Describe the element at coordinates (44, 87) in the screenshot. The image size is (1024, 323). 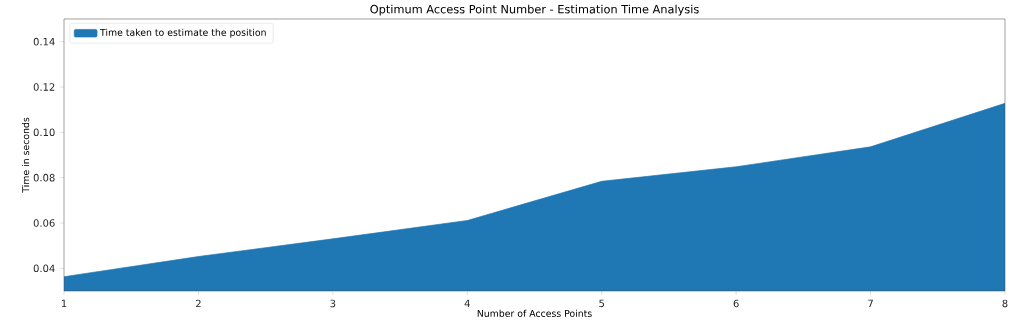
I see `y-tick-label: 0.12` at that location.